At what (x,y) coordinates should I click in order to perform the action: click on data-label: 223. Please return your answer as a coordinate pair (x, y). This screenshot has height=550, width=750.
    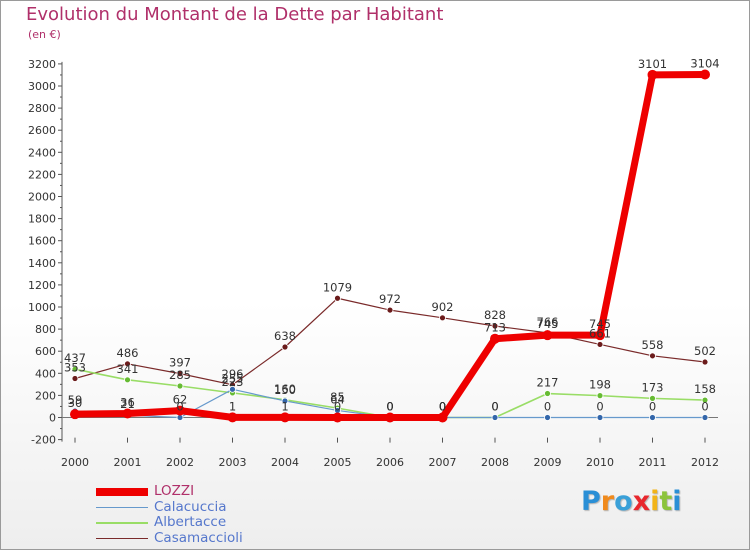
    Looking at the image, I should click on (233, 382).